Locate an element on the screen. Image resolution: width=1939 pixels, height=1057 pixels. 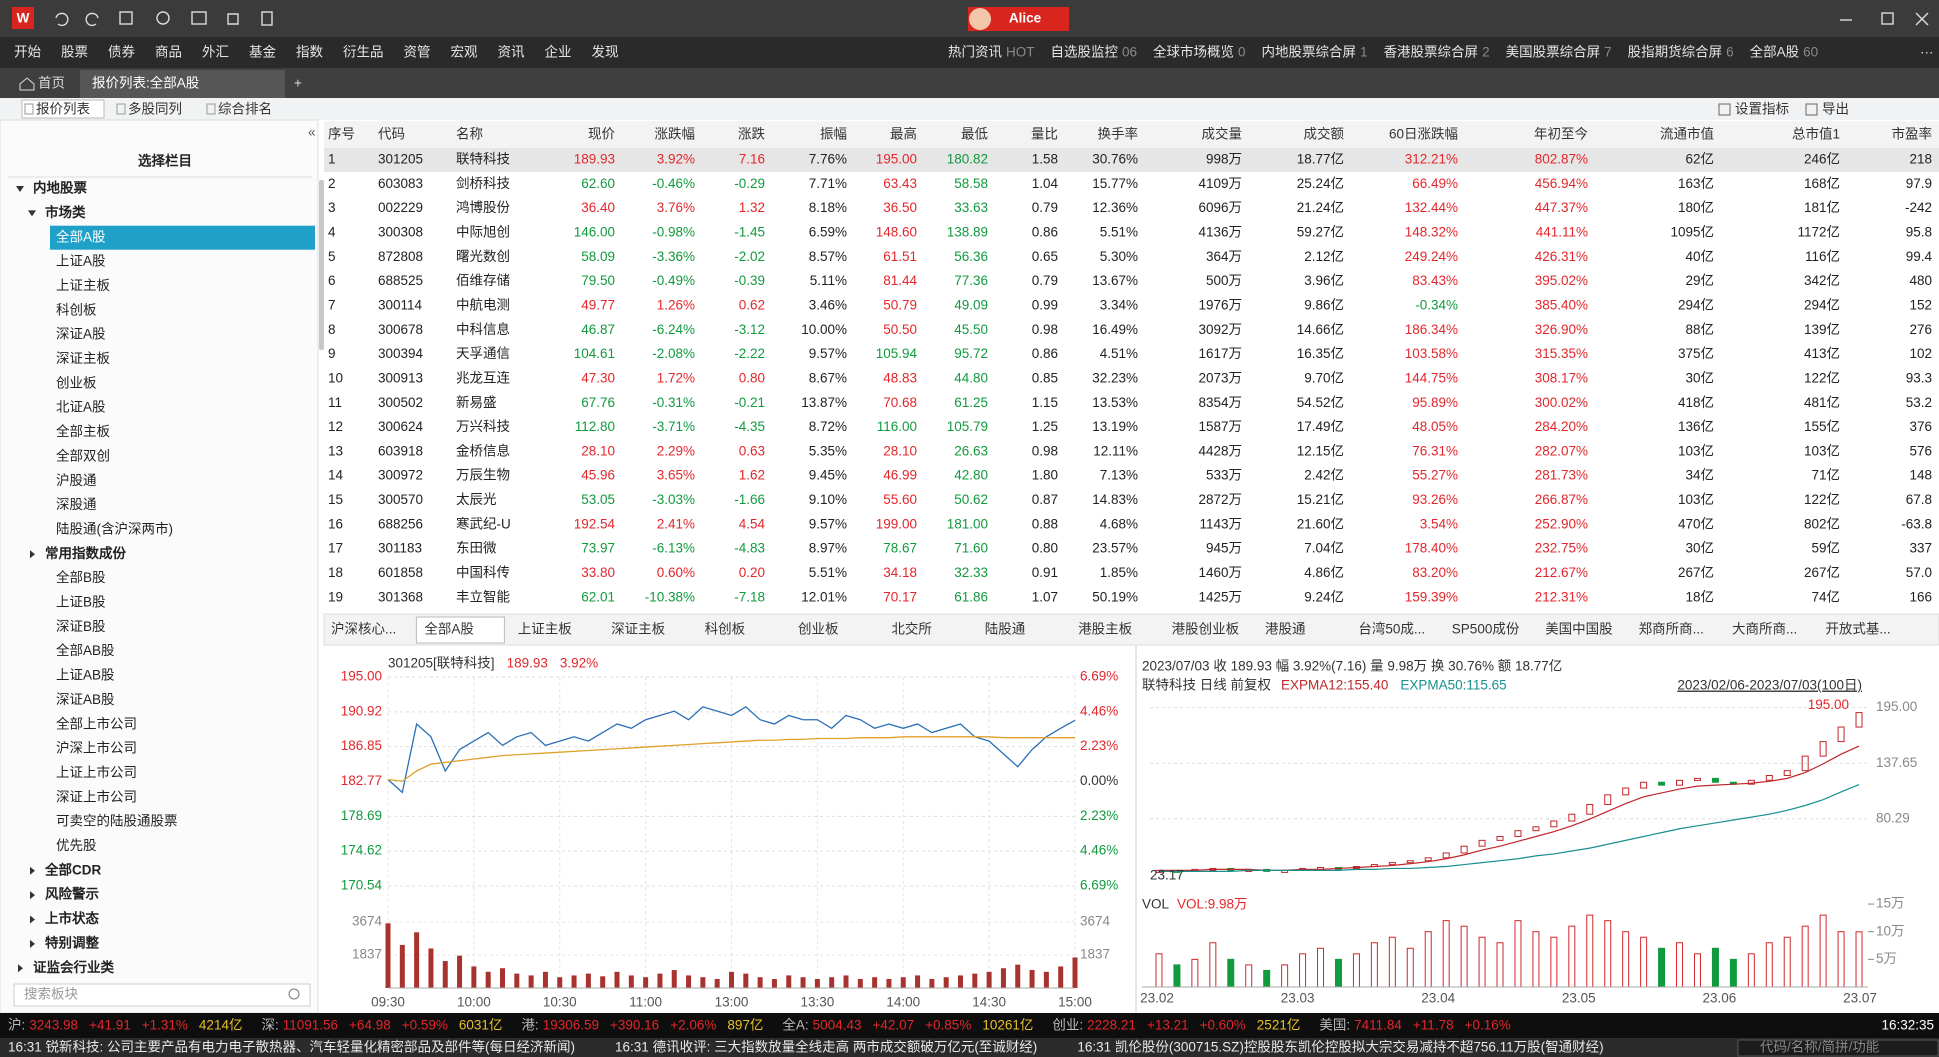
tree-item: 优先股 is located at coordinates (76, 845).